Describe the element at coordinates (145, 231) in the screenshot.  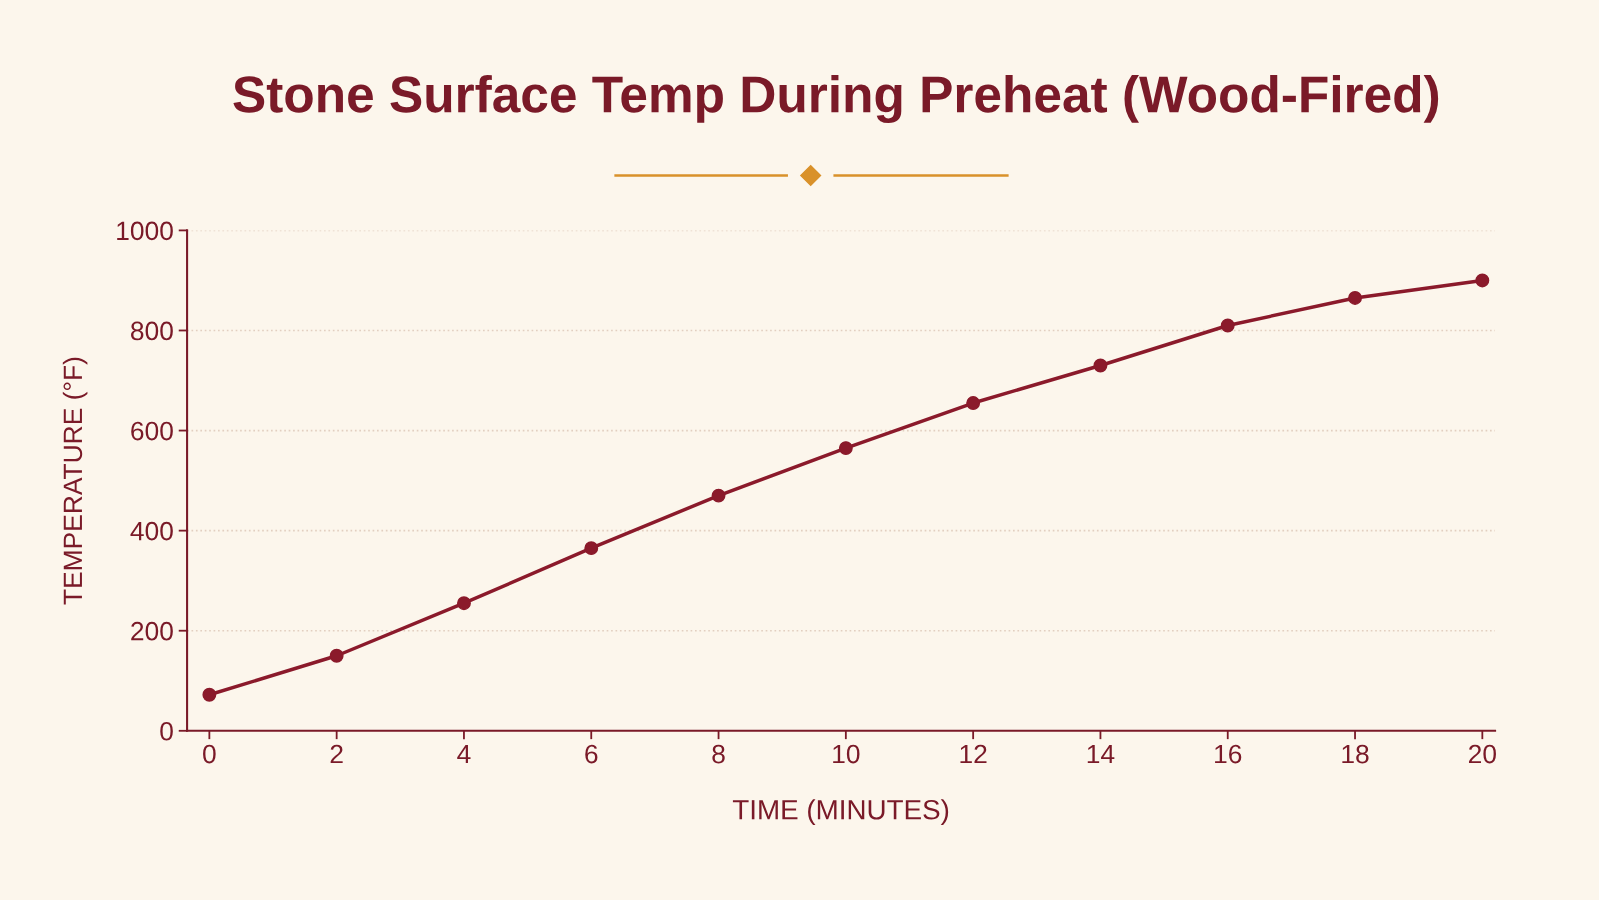
I see `y-tick-label: 1000` at that location.